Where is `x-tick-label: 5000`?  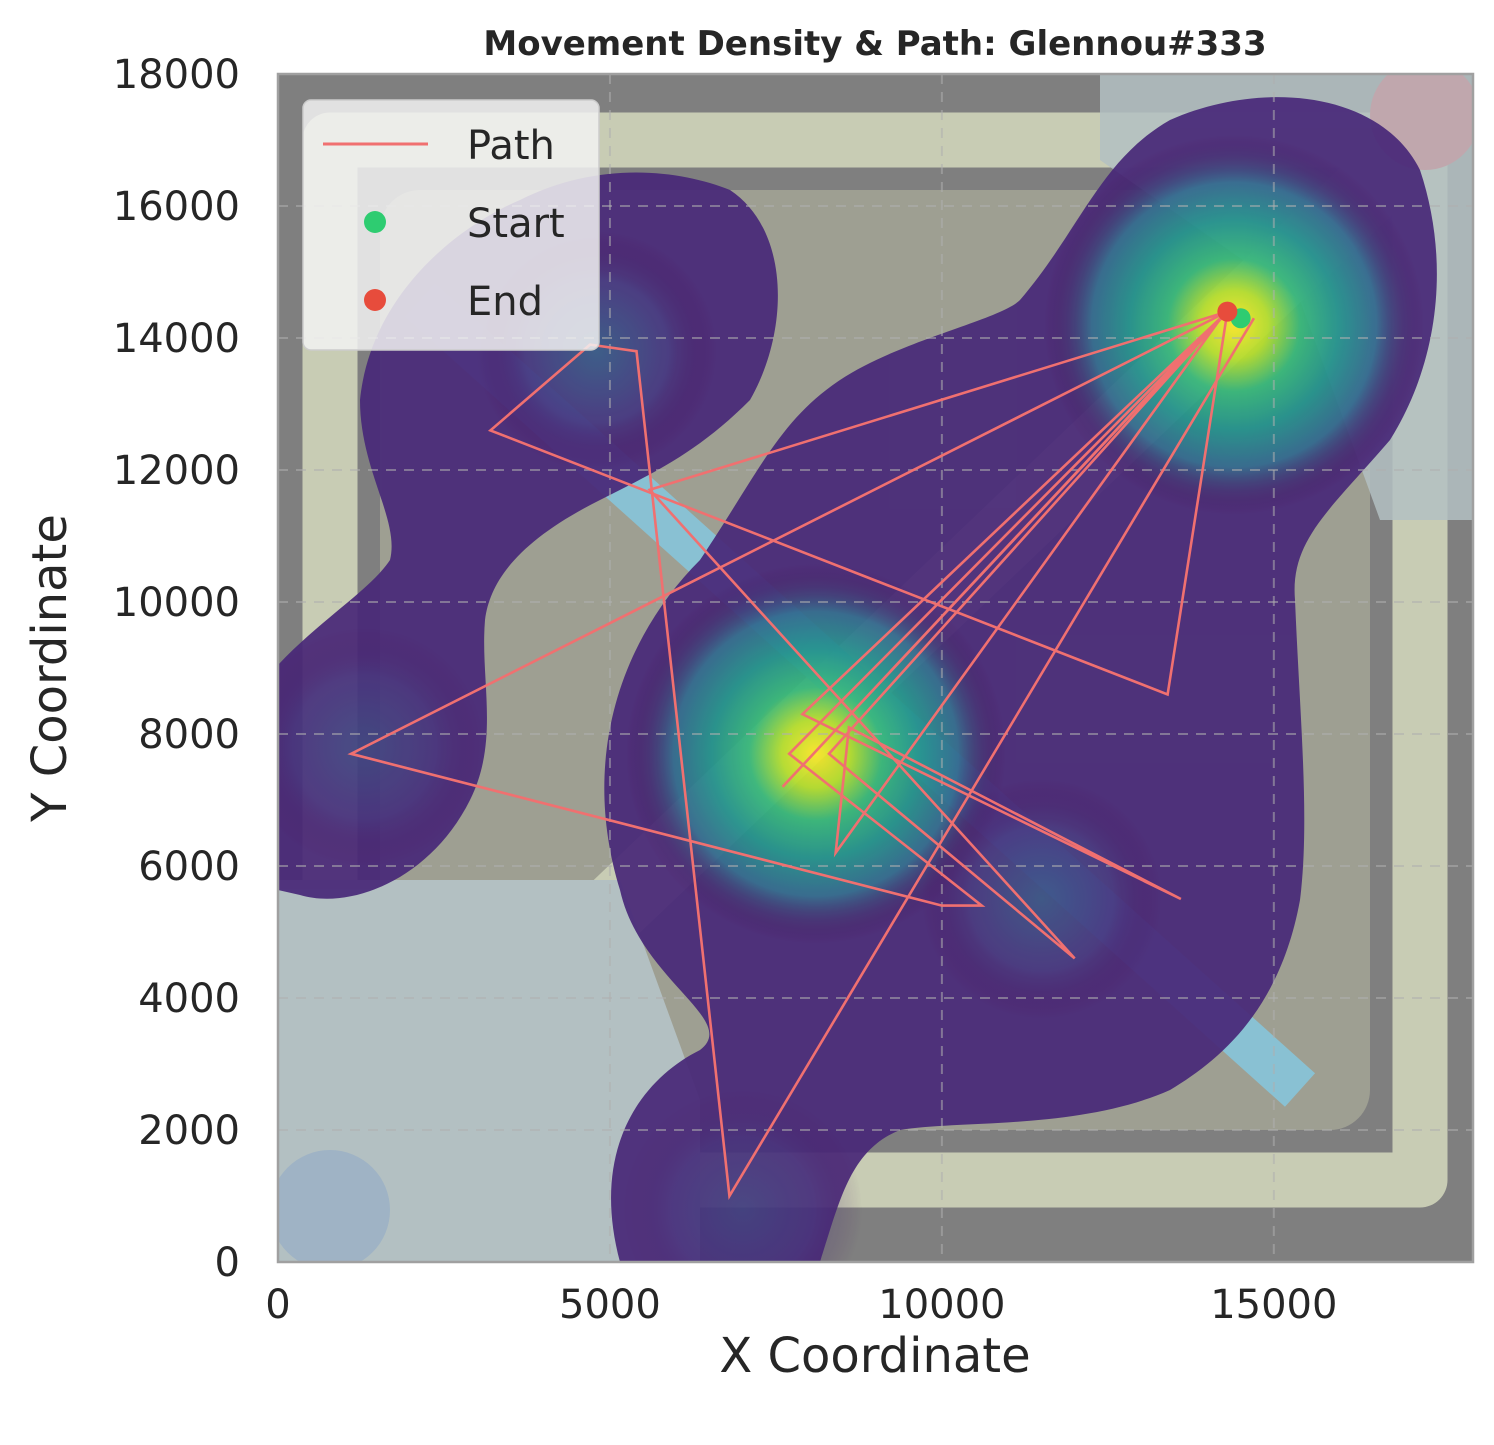
x-tick-label: 5000 is located at coordinates (610, 1305).